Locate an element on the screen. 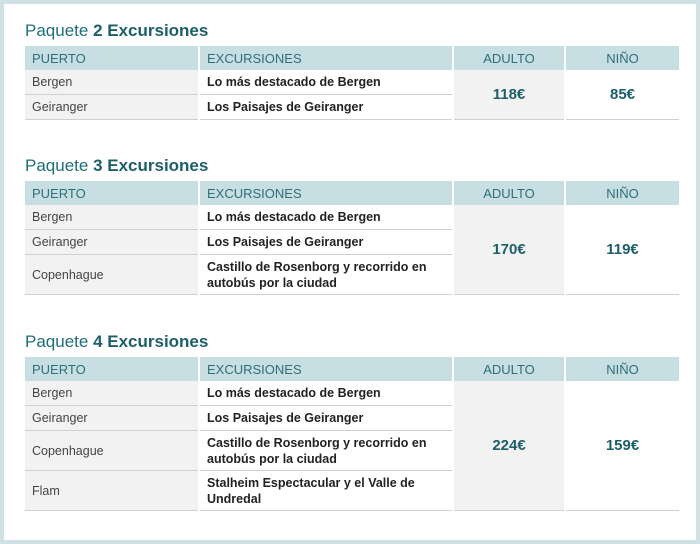  child-price: 159€ is located at coordinates (622, 446).